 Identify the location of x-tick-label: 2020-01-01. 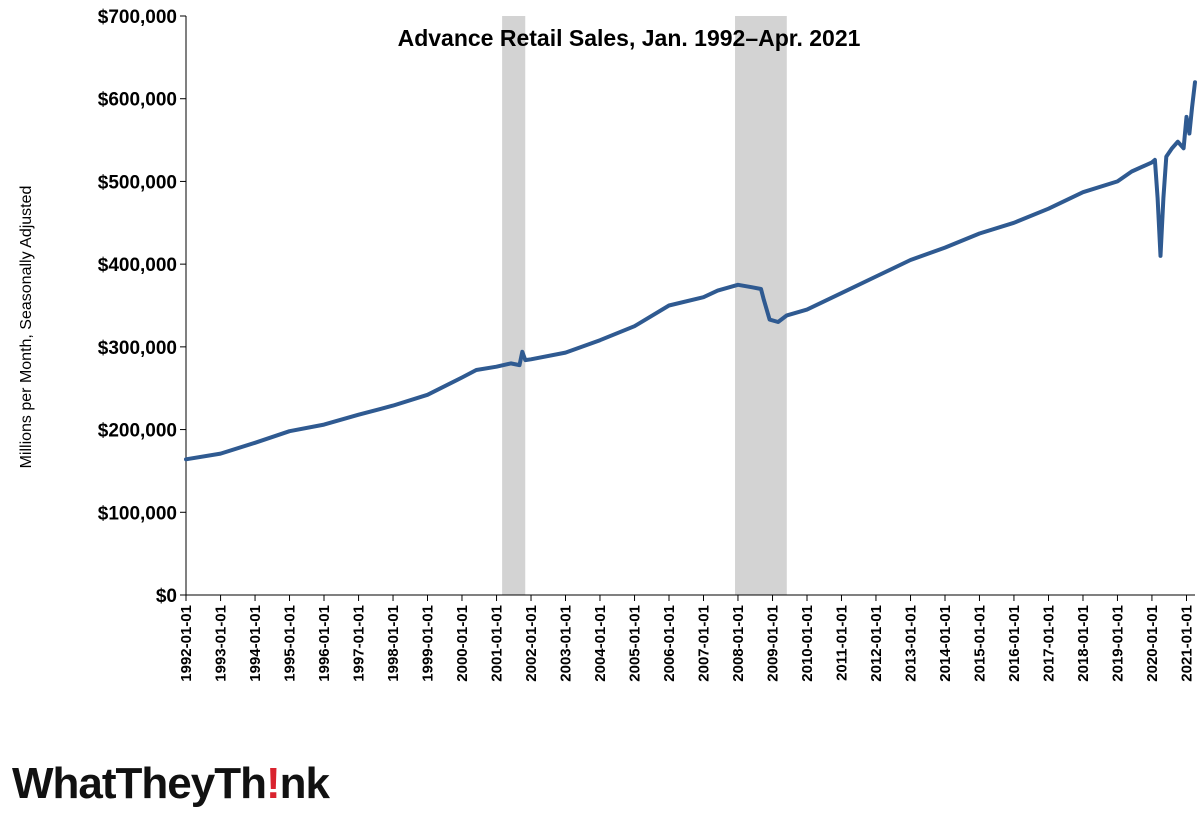
(1152, 643).